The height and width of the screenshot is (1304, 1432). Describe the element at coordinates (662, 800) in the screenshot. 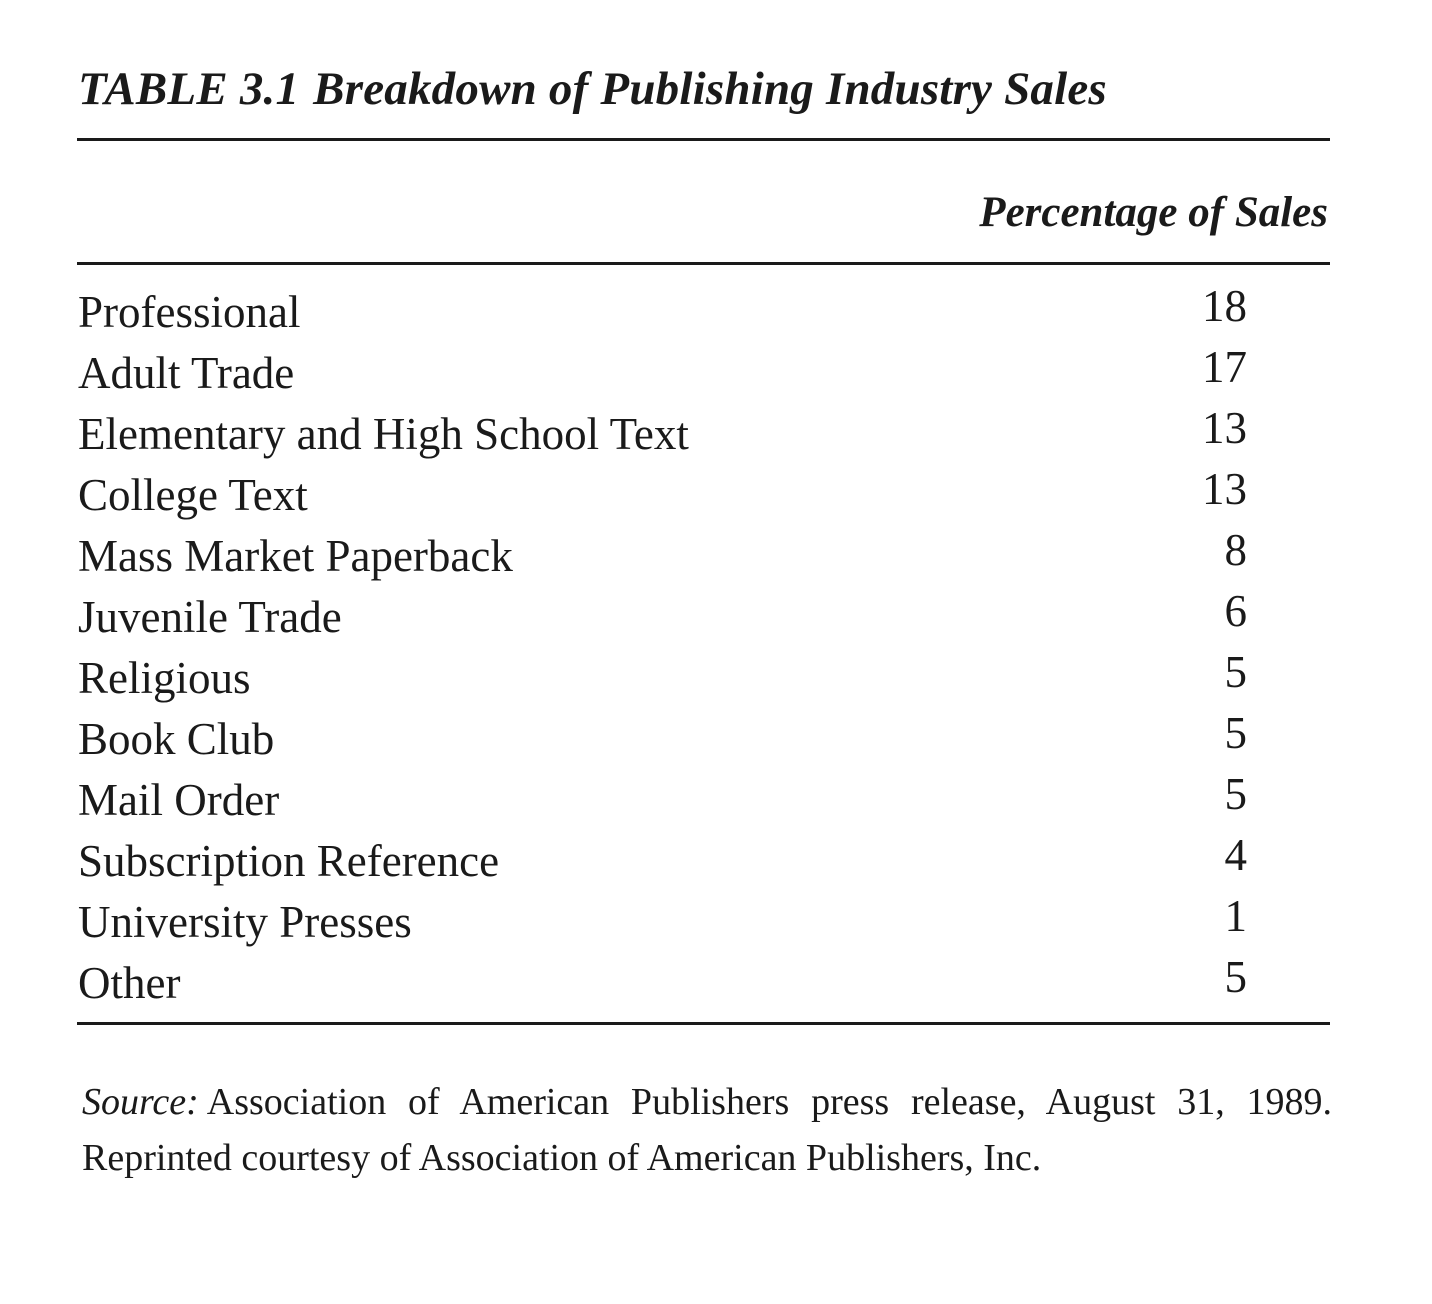

I see `table-row: Mail Order 5` at that location.